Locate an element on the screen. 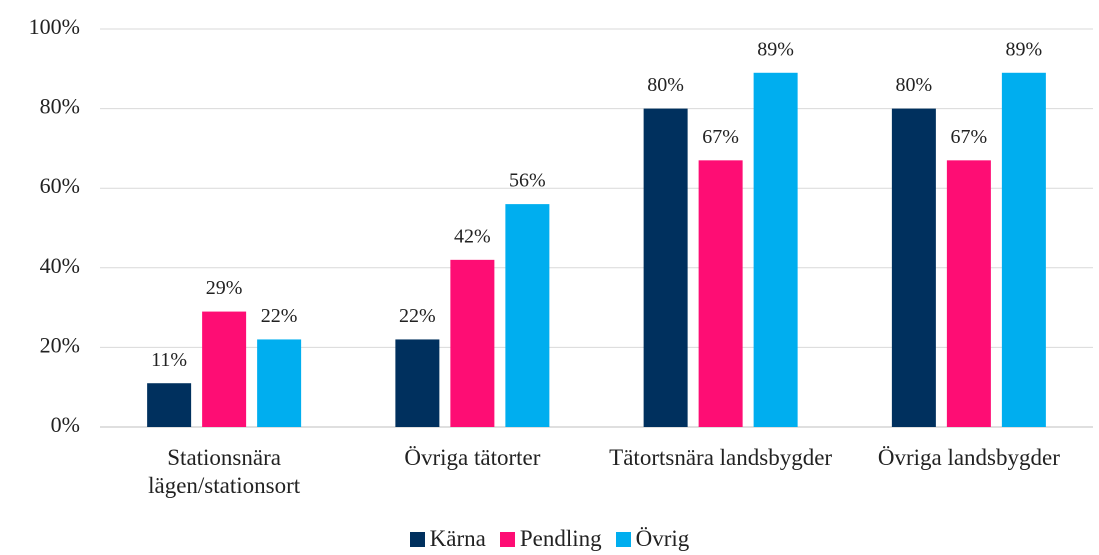 This screenshot has width=1099, height=555. legend-label: Kärna is located at coordinates (457, 538).